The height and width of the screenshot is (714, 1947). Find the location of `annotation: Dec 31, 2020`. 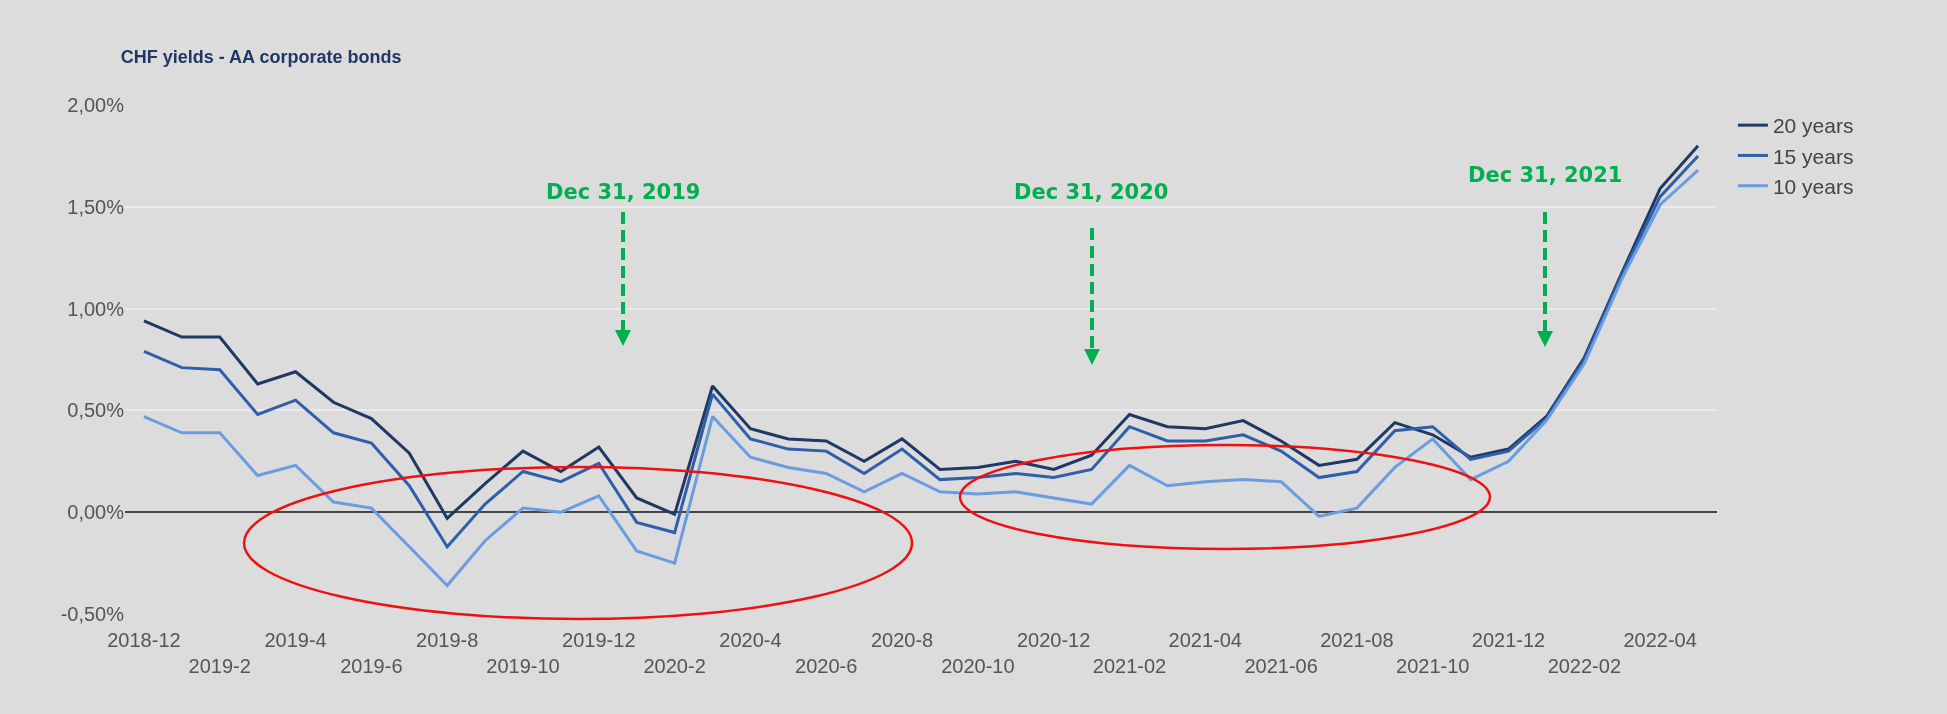

annotation: Dec 31, 2020 is located at coordinates (1091, 192).